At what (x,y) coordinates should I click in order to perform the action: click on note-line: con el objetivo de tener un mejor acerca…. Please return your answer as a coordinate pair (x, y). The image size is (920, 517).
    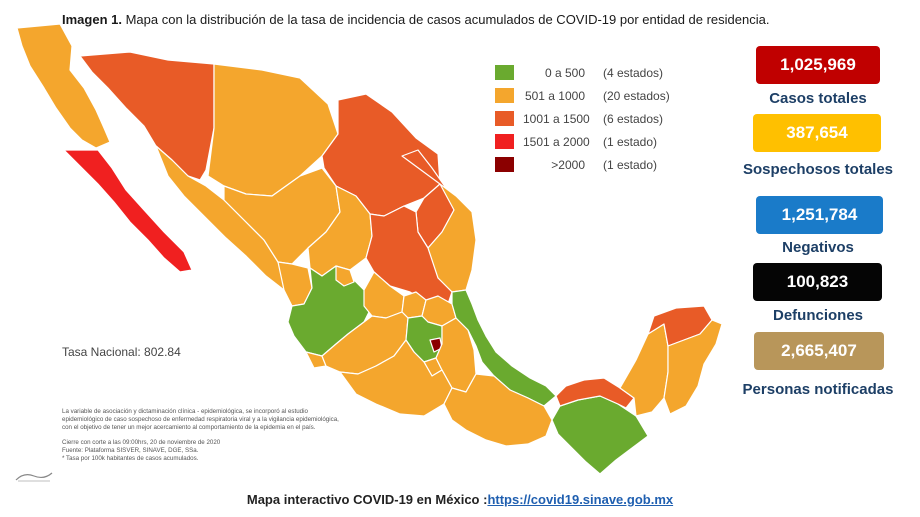
    Looking at the image, I should click on (189, 427).